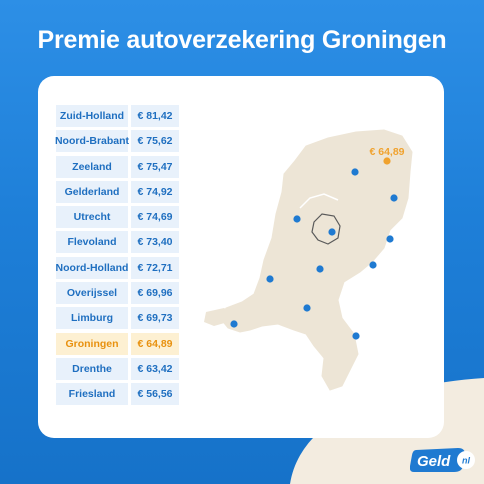 Image resolution: width=484 pixels, height=484 pixels. I want to click on province-row-noord-holland: Noord-Holland € 72,71, so click(117, 267).